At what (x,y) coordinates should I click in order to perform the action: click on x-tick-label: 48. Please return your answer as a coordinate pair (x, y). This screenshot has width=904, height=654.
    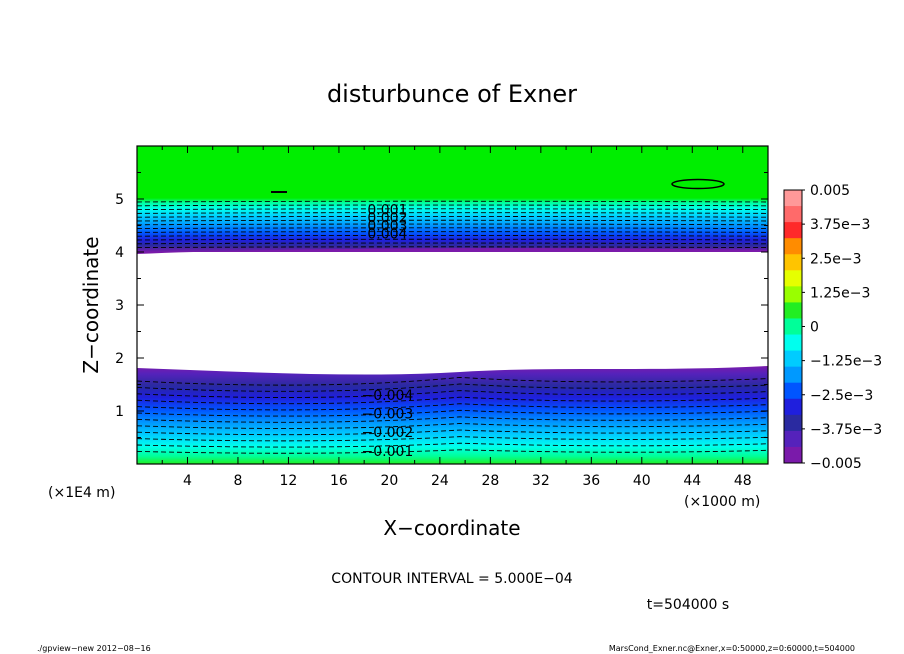
    Looking at the image, I should click on (743, 481).